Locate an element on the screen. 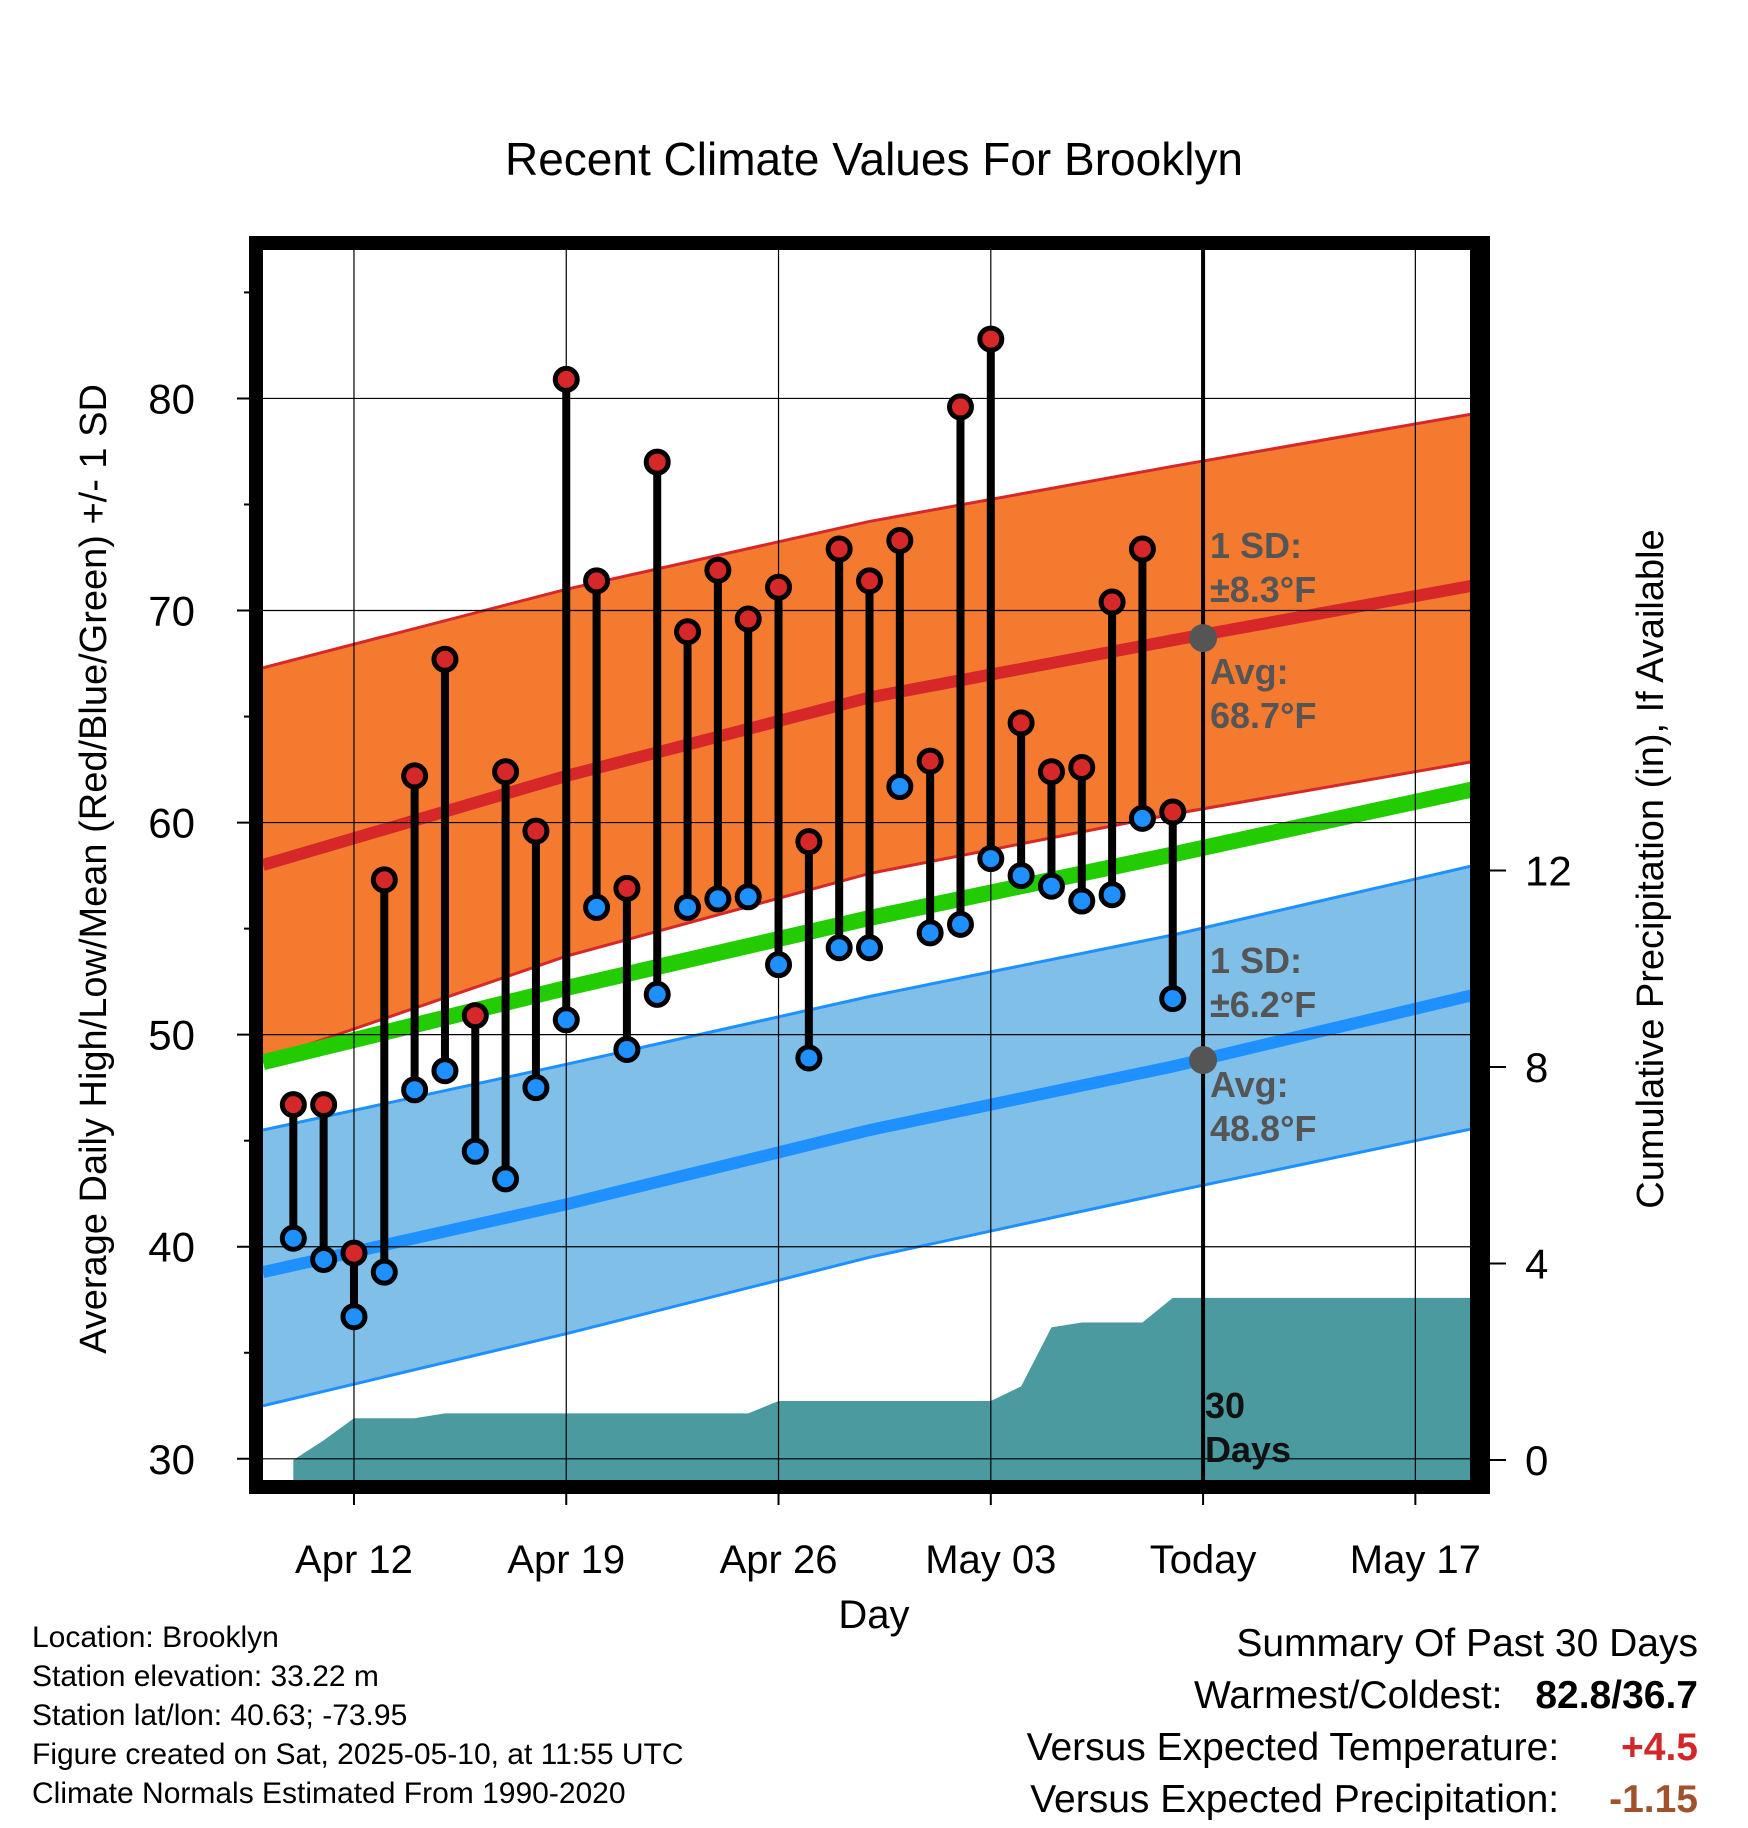 The height and width of the screenshot is (1828, 1748). normal-low-line is located at coordinates (869, 1133).